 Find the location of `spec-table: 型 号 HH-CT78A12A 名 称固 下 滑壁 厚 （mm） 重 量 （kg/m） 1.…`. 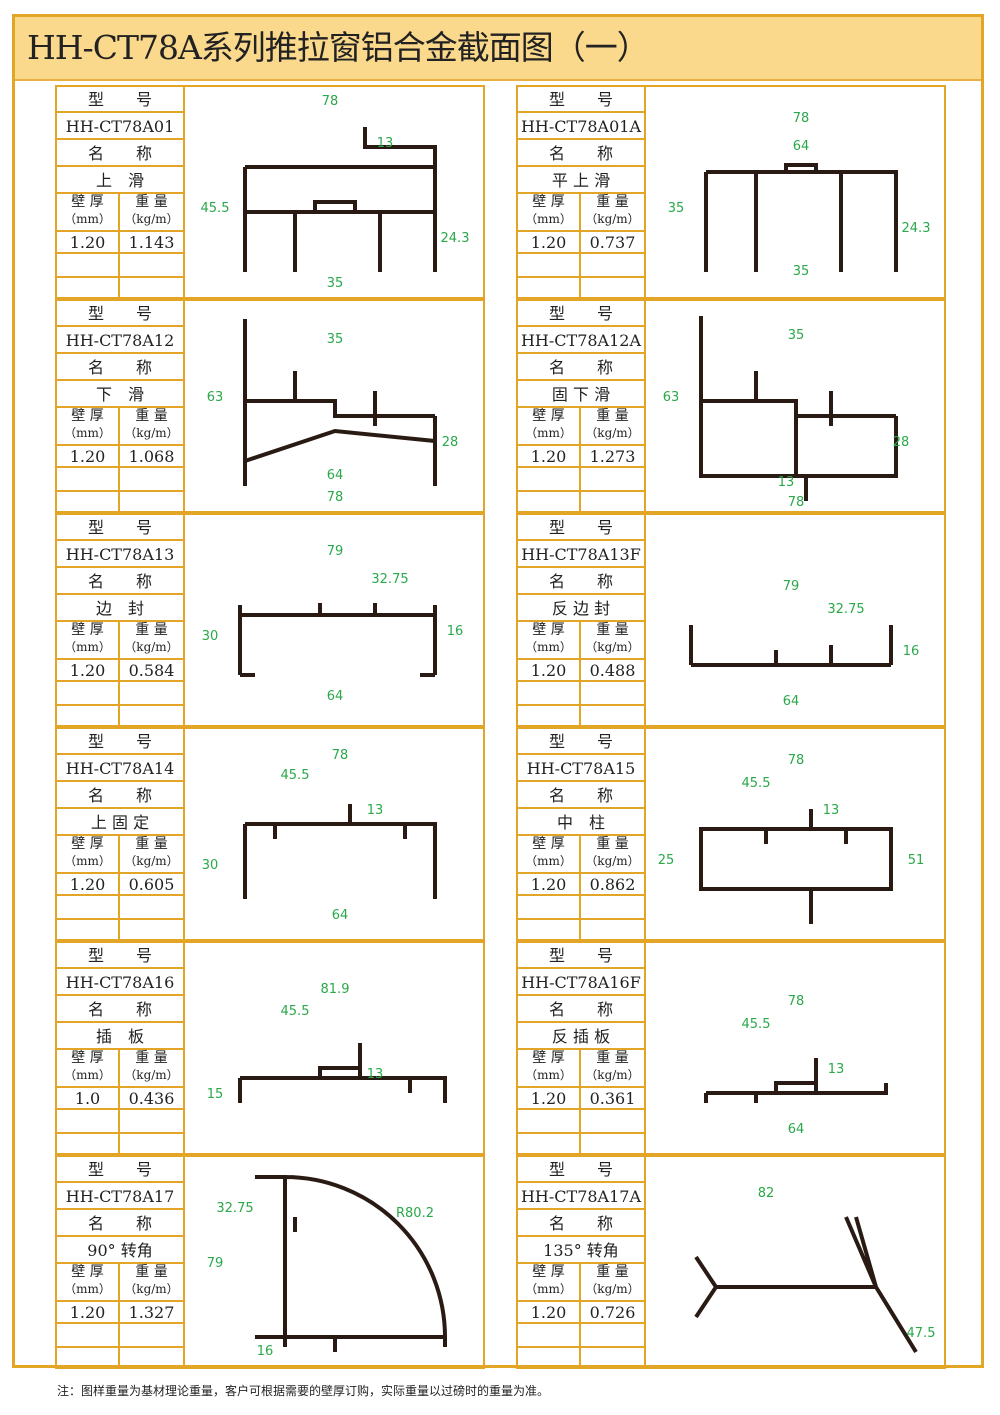

spec-table: 型 号 HH-CT78A12A 名 称固 下 滑壁 厚 （mm） 重 量 （kg/m） 1.… is located at coordinates (581, 406).